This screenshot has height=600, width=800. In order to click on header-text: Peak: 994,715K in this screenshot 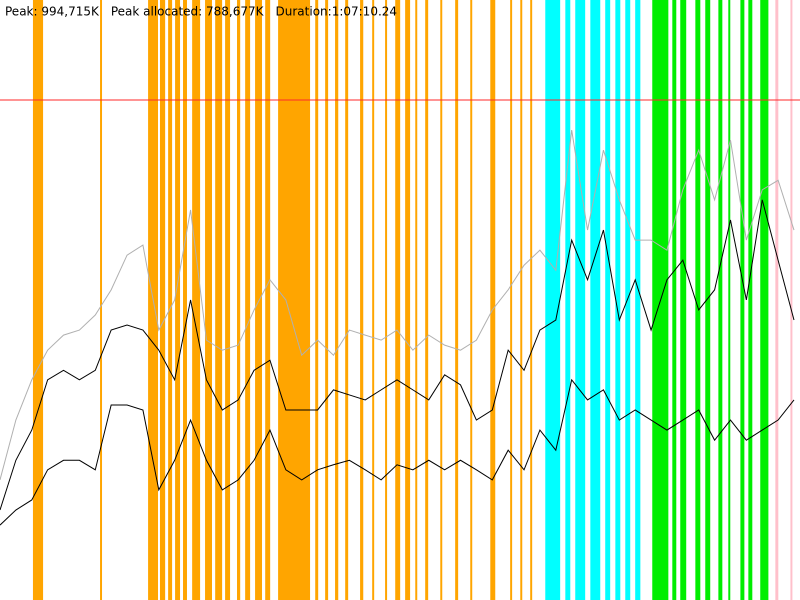, I will do `click(52, 12)`.